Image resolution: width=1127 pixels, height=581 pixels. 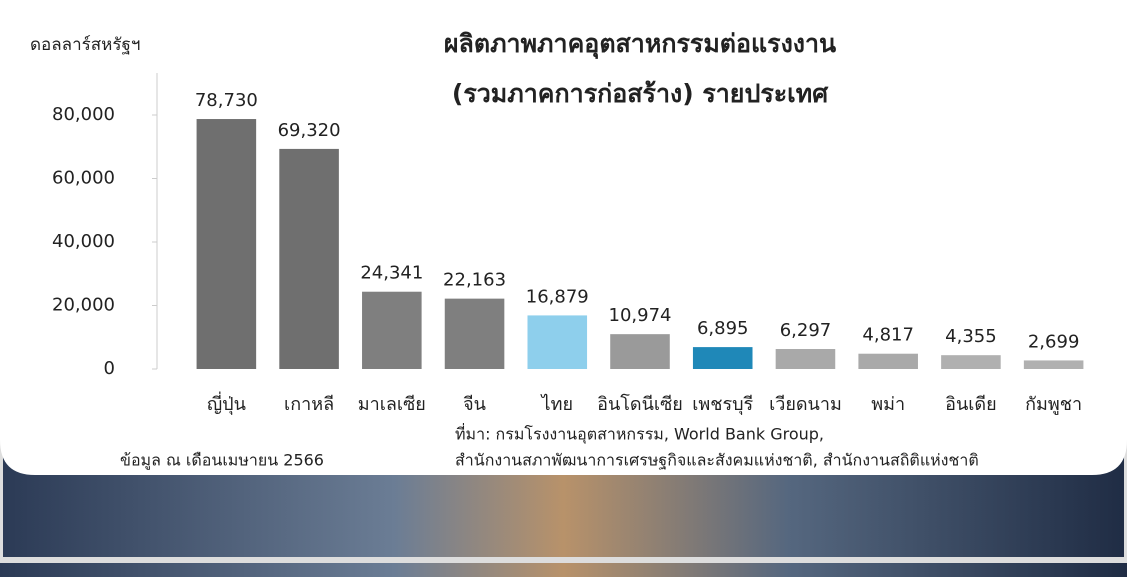 What do you see at coordinates (226, 100) in the screenshot?
I see `value-label: 78,730` at bounding box center [226, 100].